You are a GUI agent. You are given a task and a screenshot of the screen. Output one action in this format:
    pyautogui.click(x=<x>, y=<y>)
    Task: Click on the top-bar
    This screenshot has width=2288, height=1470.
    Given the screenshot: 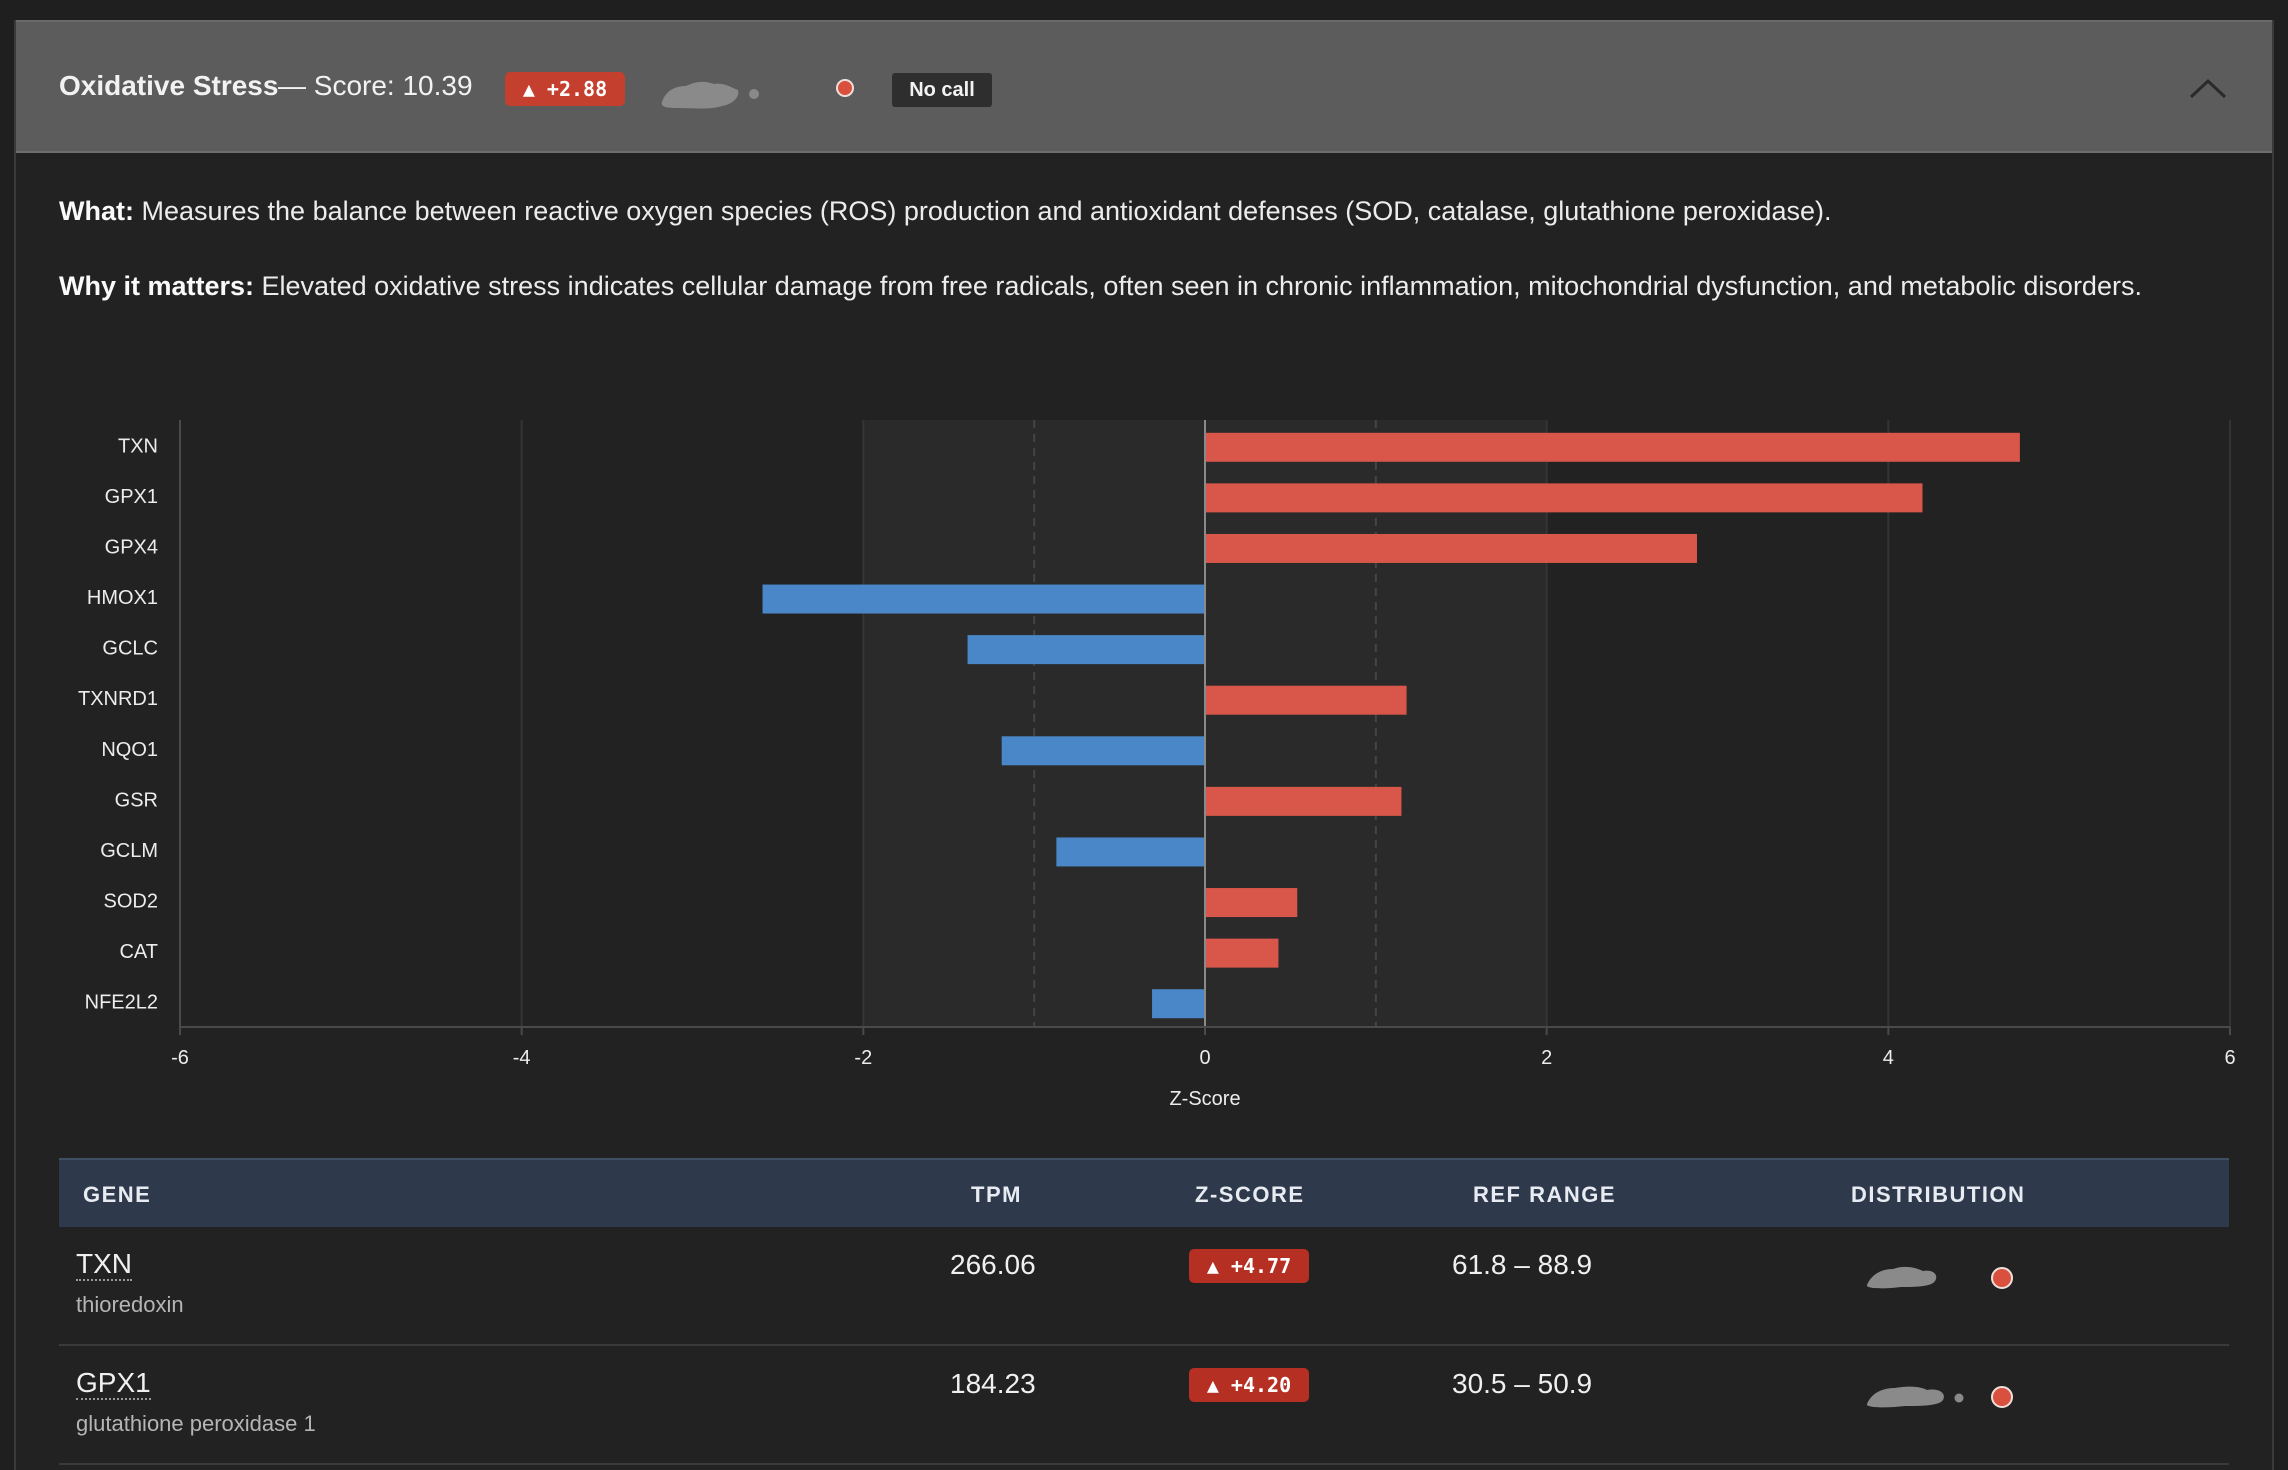 What is the action you would take?
    pyautogui.click(x=1144, y=10)
    